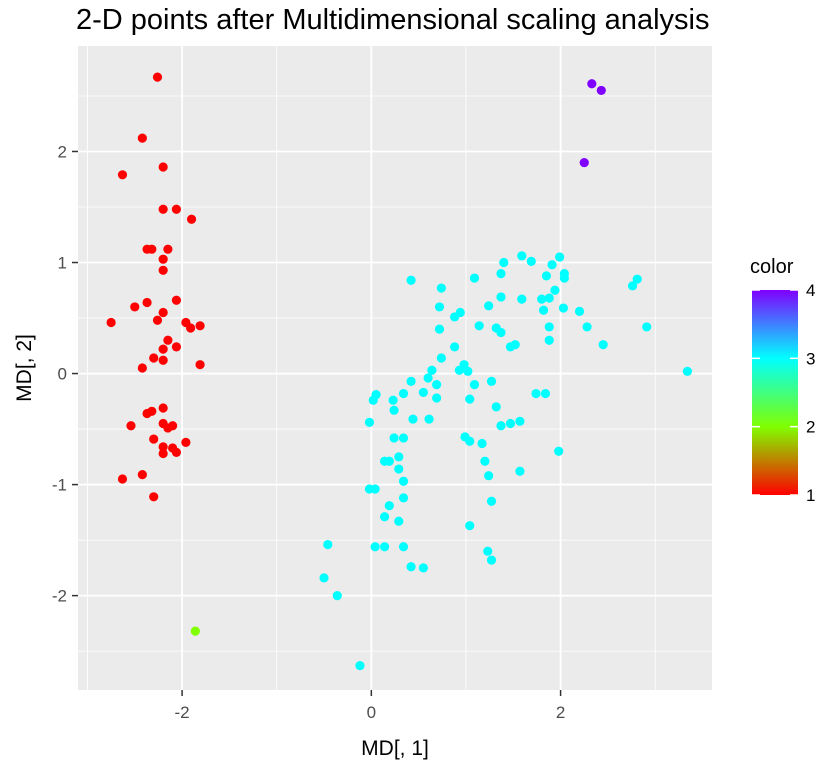 This screenshot has height=772, width=839. Describe the element at coordinates (810, 495) in the screenshot. I see `legend-tick-label: 1` at that location.